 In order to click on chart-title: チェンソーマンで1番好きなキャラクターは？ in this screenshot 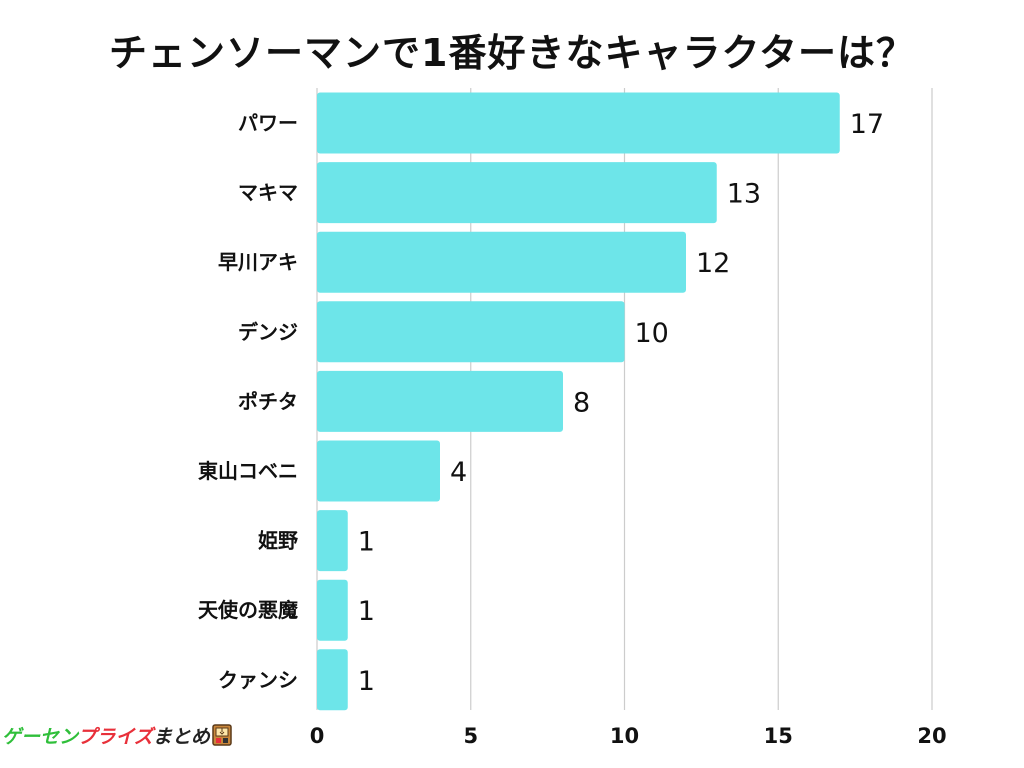, I will do `click(512, 53)`.